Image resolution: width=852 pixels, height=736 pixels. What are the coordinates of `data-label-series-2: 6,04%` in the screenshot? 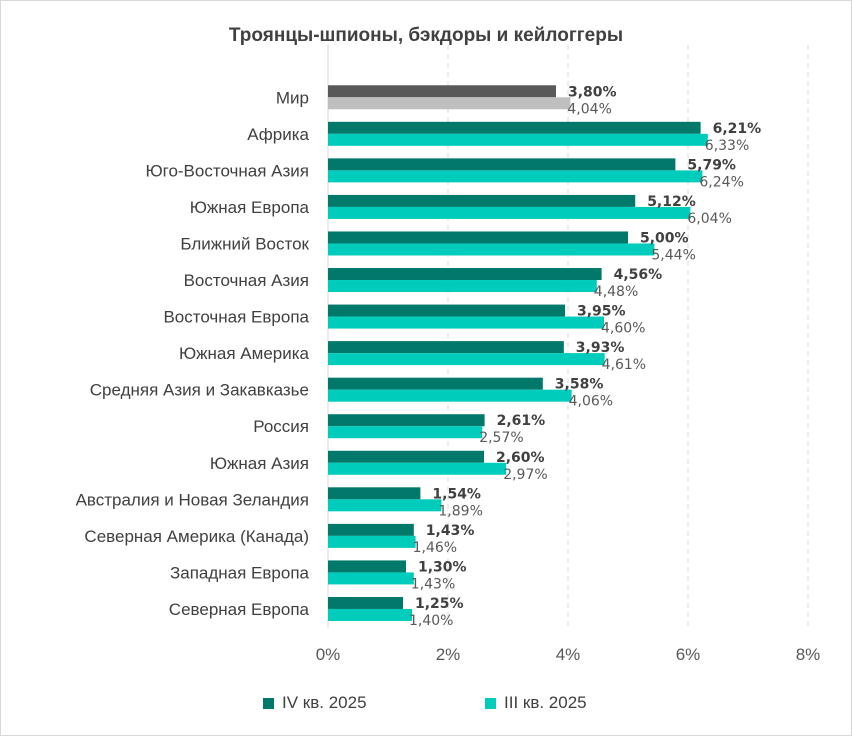 It's located at (709, 219).